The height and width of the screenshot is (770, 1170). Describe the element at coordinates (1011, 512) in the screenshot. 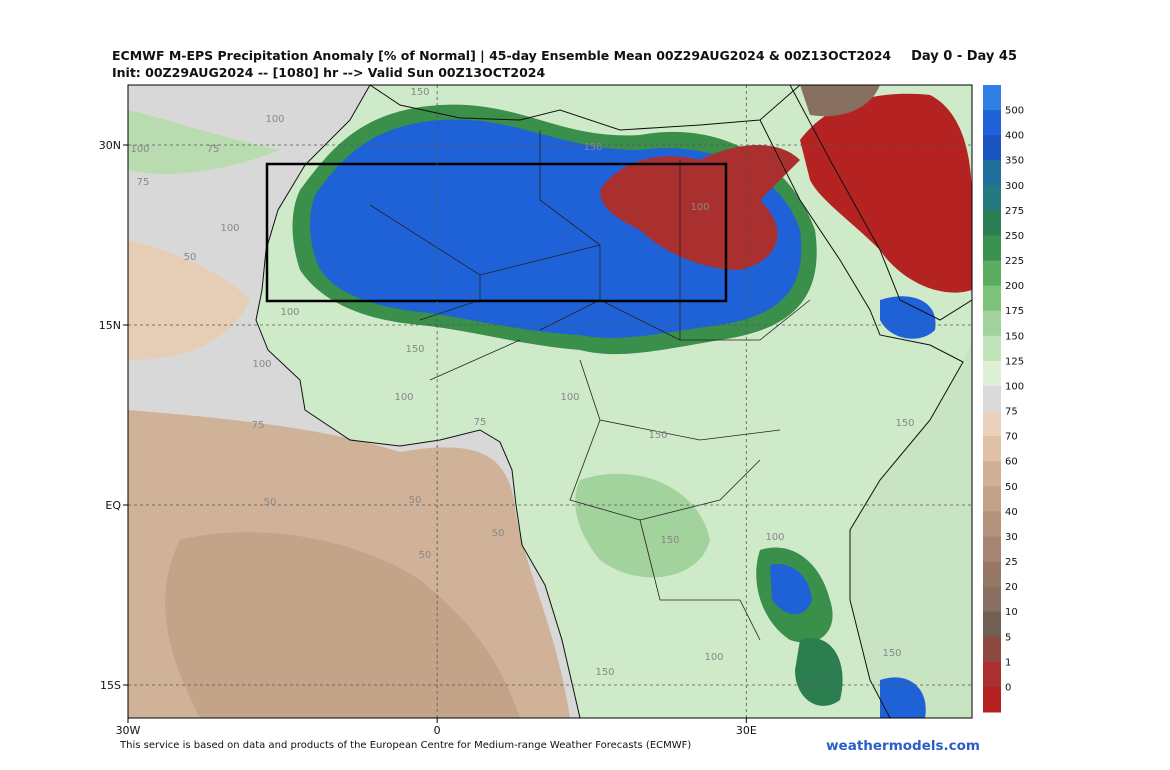

I see `colorbar-label: 40` at that location.